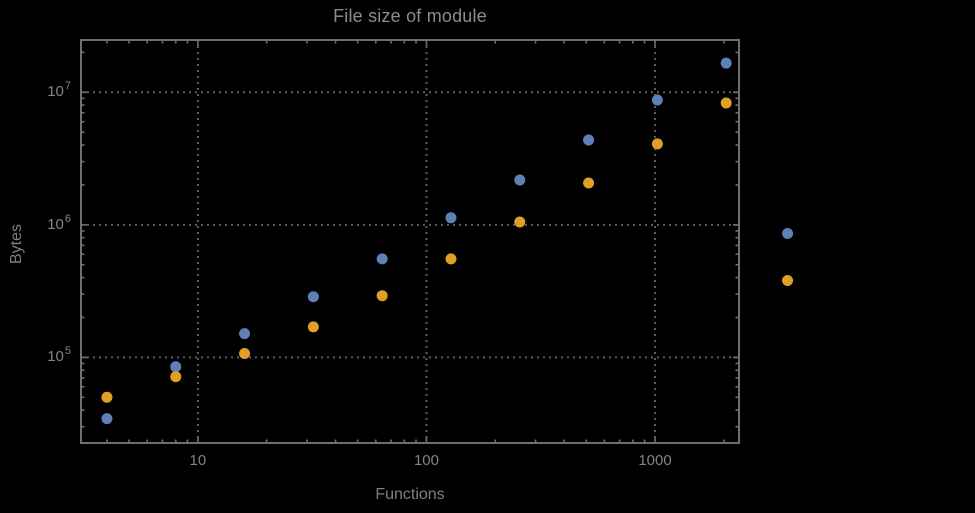 This screenshot has width=975, height=513. What do you see at coordinates (198, 460) in the screenshot?
I see `x-tick-label: 10` at bounding box center [198, 460].